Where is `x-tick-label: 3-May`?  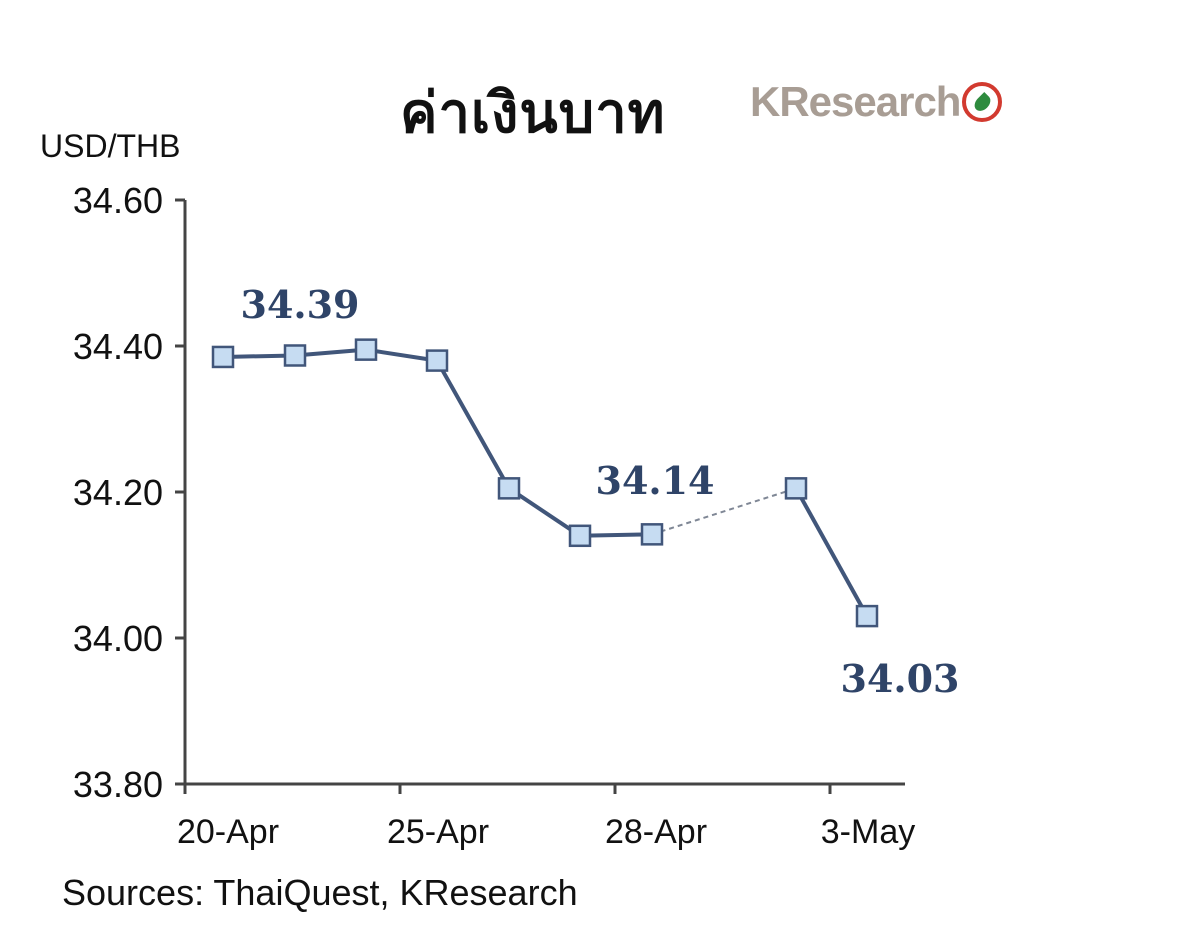
x-tick-label: 3-May is located at coordinates (868, 832).